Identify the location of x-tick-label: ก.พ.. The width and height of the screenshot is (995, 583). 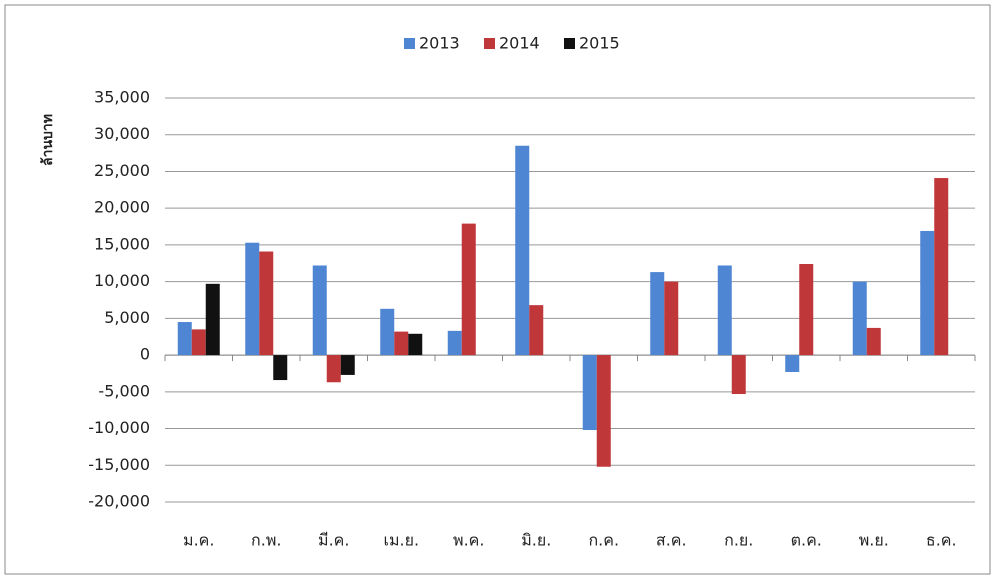
(266, 540).